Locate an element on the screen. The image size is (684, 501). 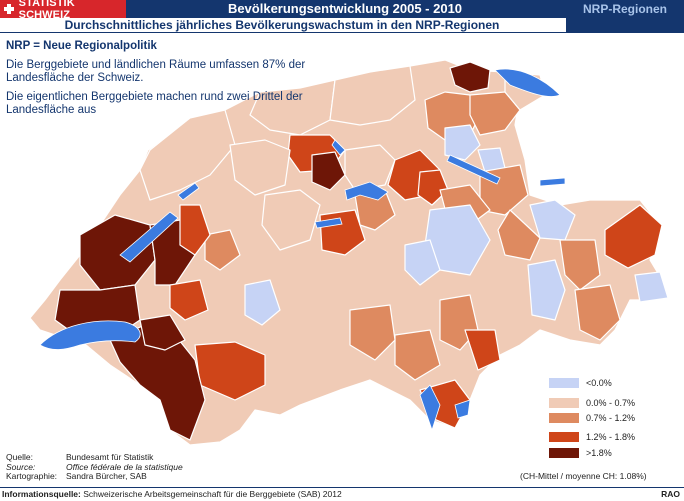
region-east-med is located at coordinates (580, 265).